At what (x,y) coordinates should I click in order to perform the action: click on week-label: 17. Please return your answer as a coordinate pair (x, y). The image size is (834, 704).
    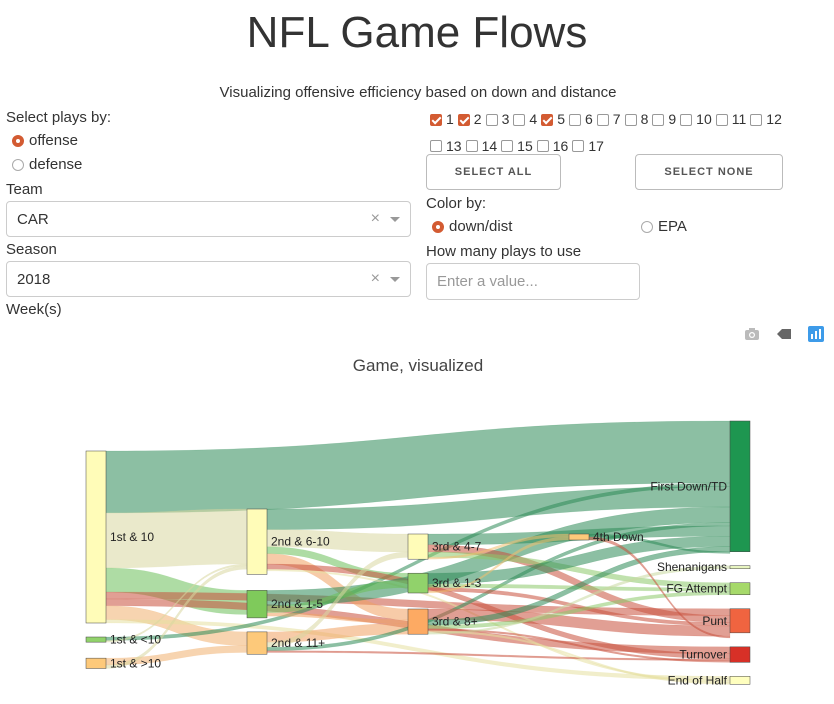
    Looking at the image, I should click on (596, 145).